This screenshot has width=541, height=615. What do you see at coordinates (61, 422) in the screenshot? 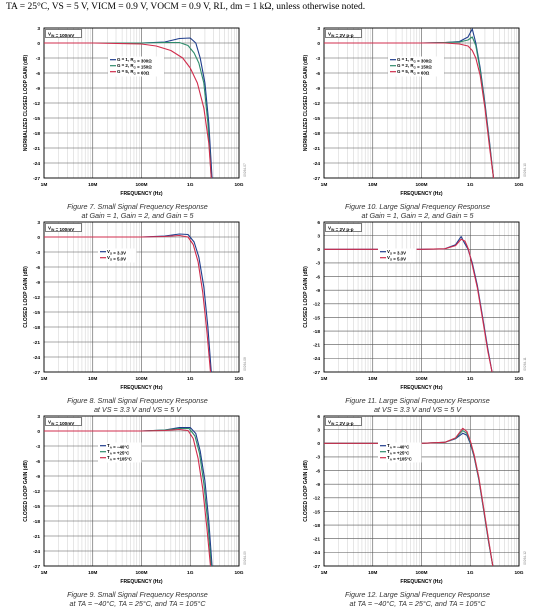
I see `input-label-text: VIN = 100mV` at bounding box center [61, 422].